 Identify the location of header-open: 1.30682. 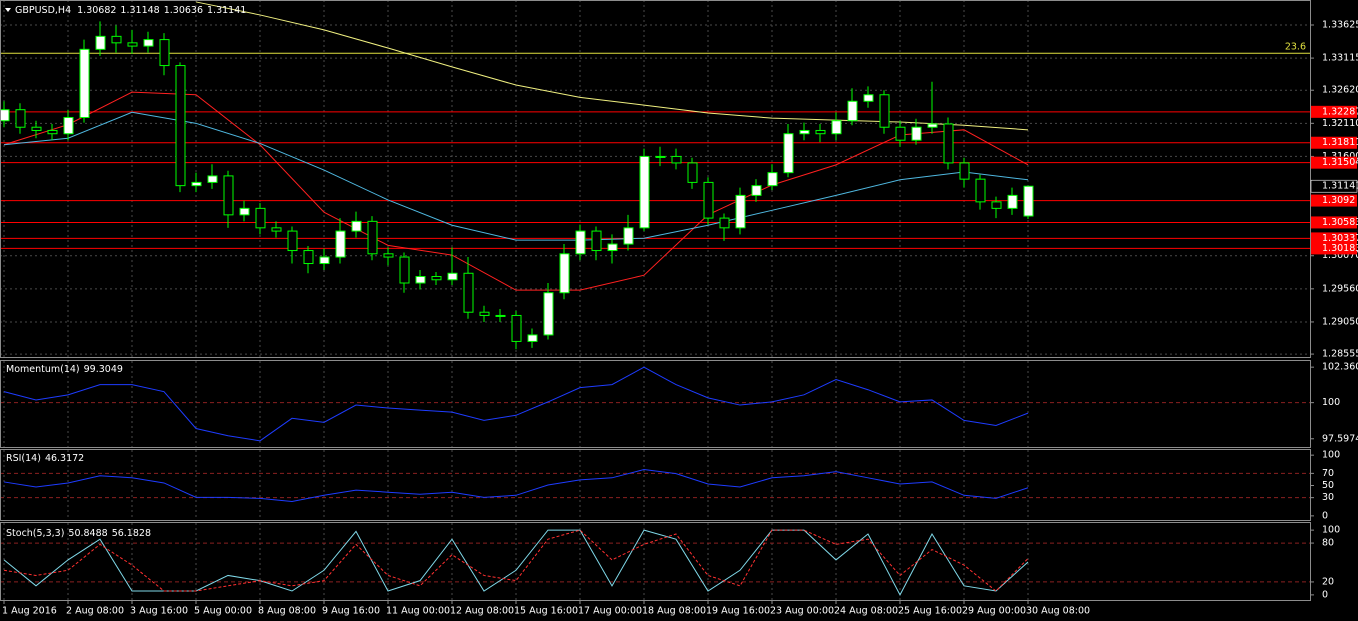
(96, 10).